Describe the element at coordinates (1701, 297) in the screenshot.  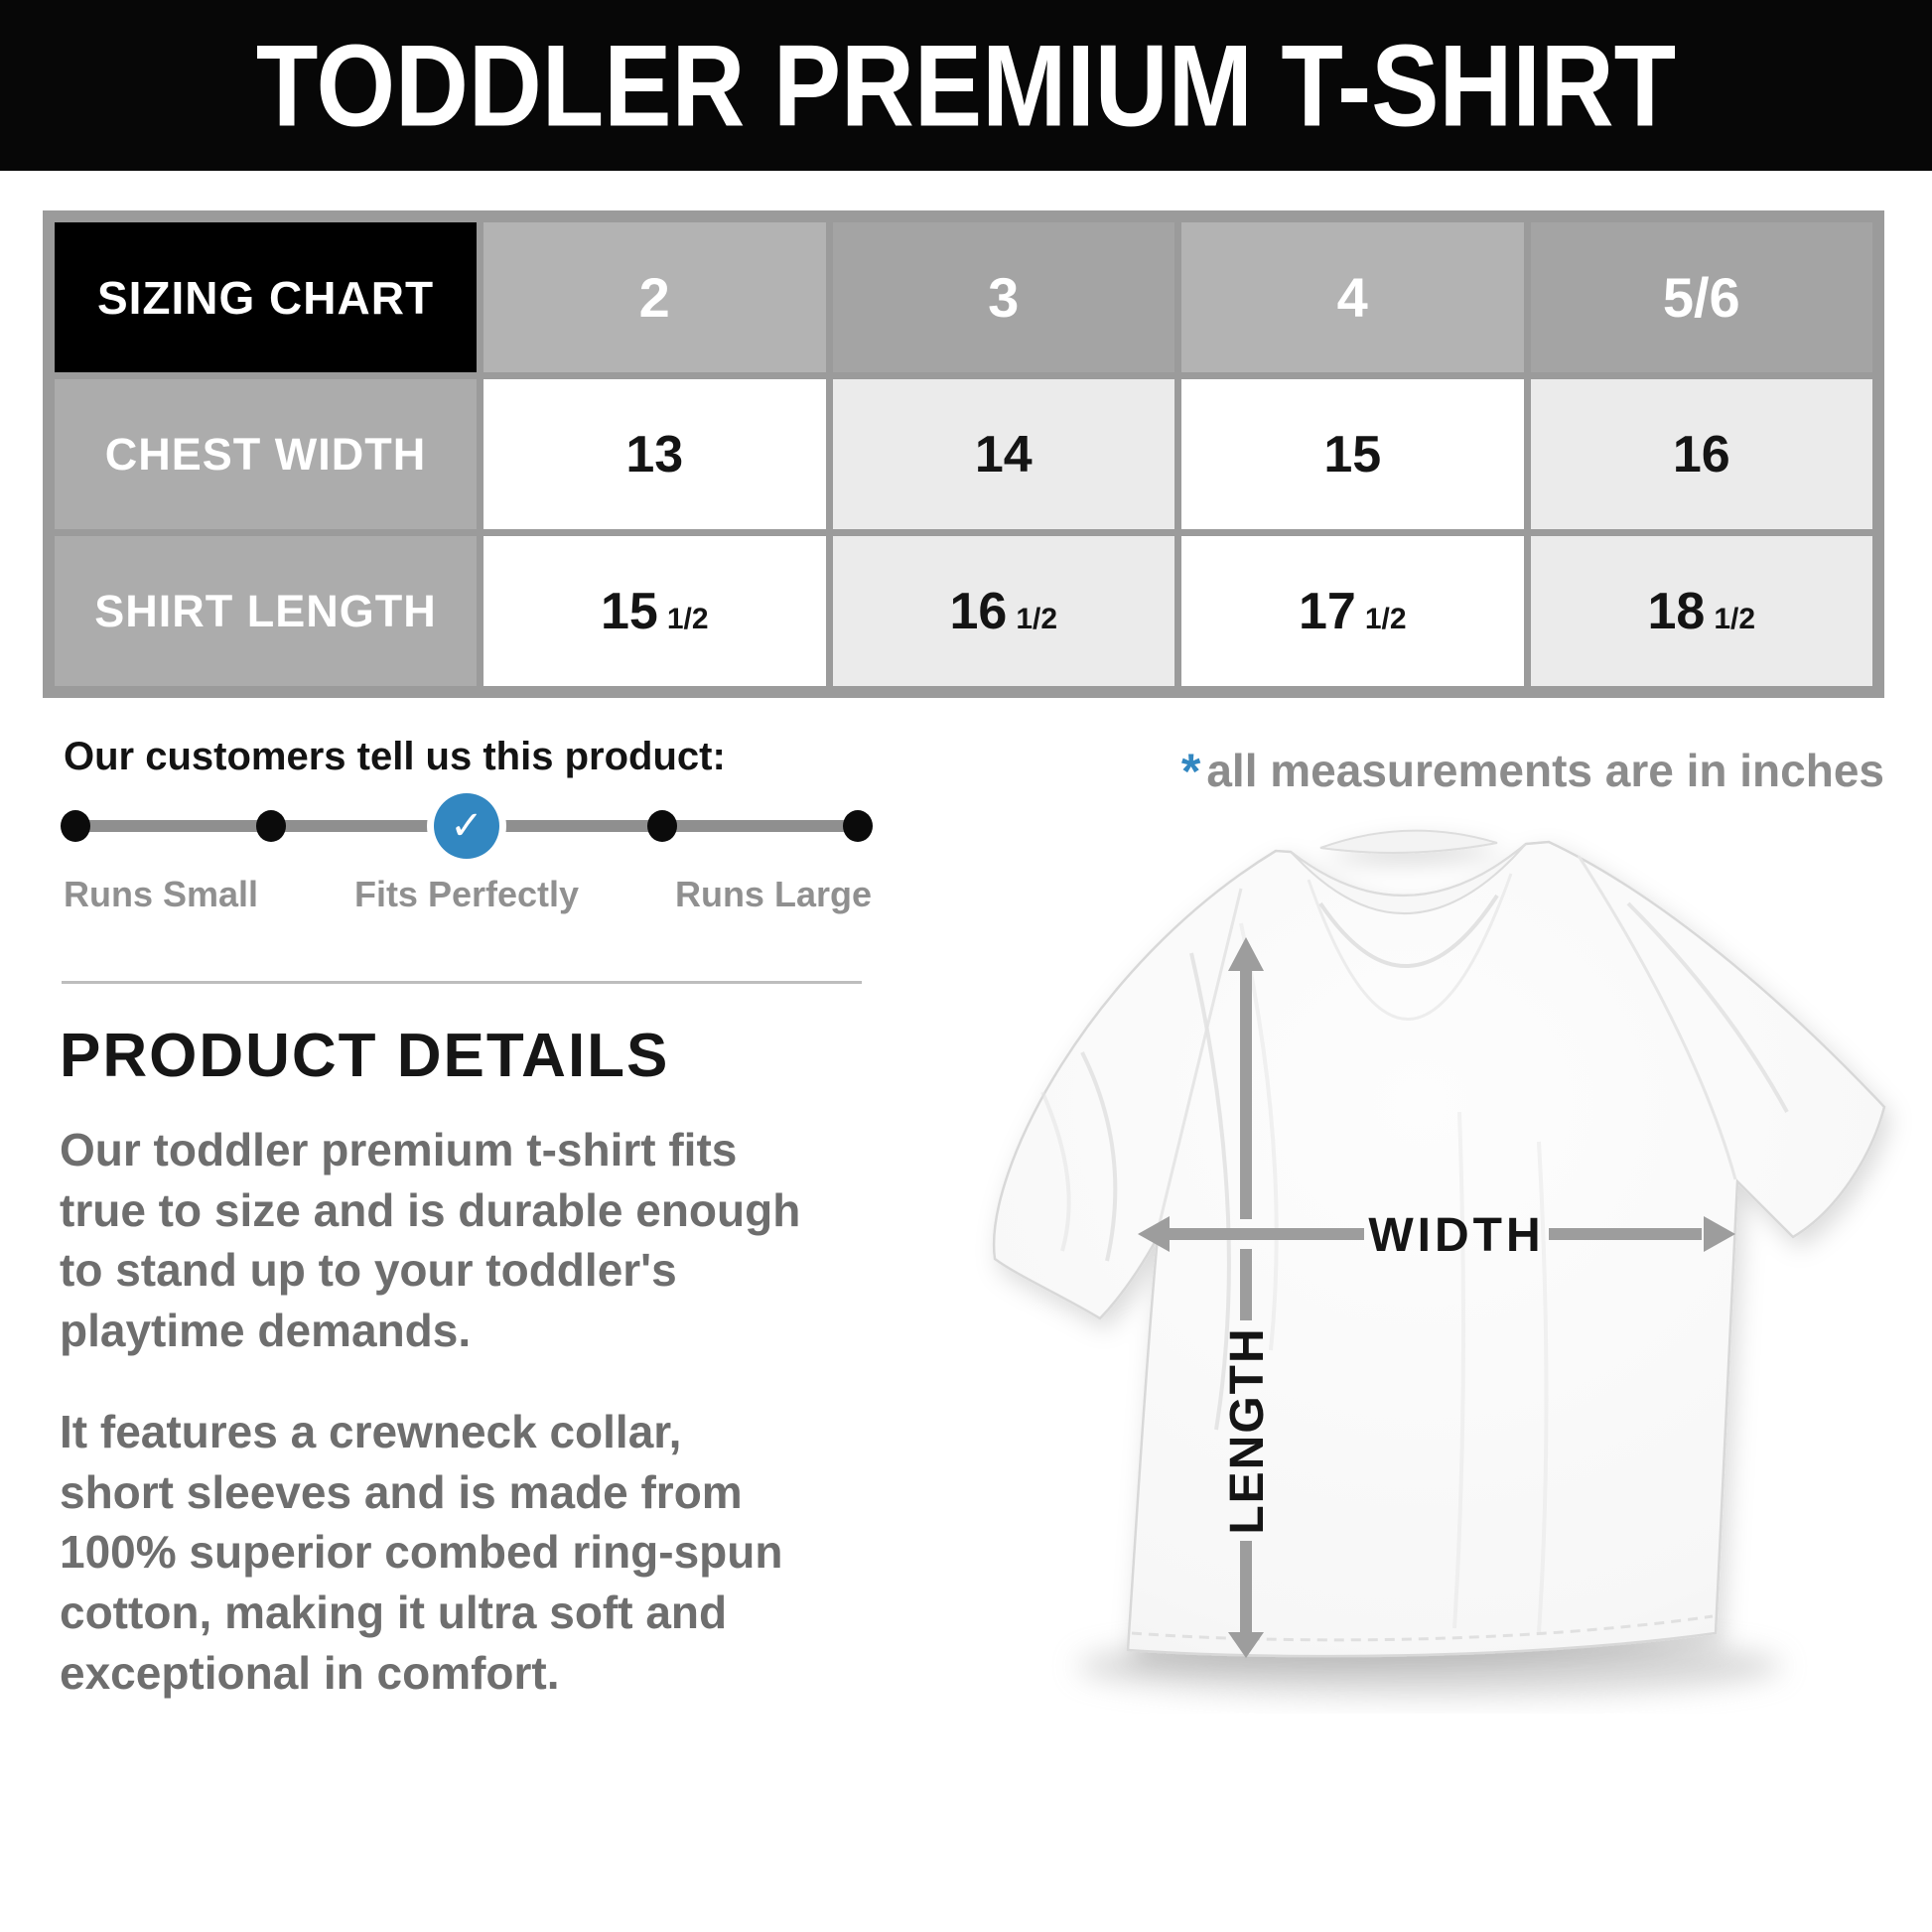
I see `size-column-header: 5/6` at that location.